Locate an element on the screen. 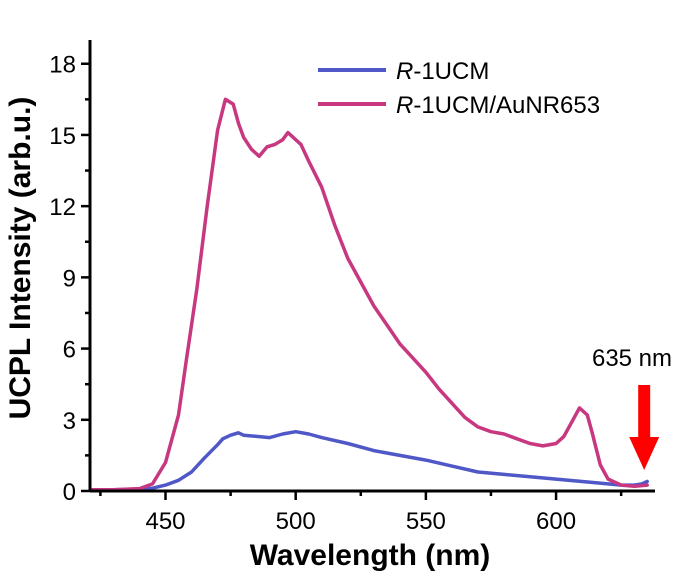  y-tick-label: 0 is located at coordinates (69, 492).